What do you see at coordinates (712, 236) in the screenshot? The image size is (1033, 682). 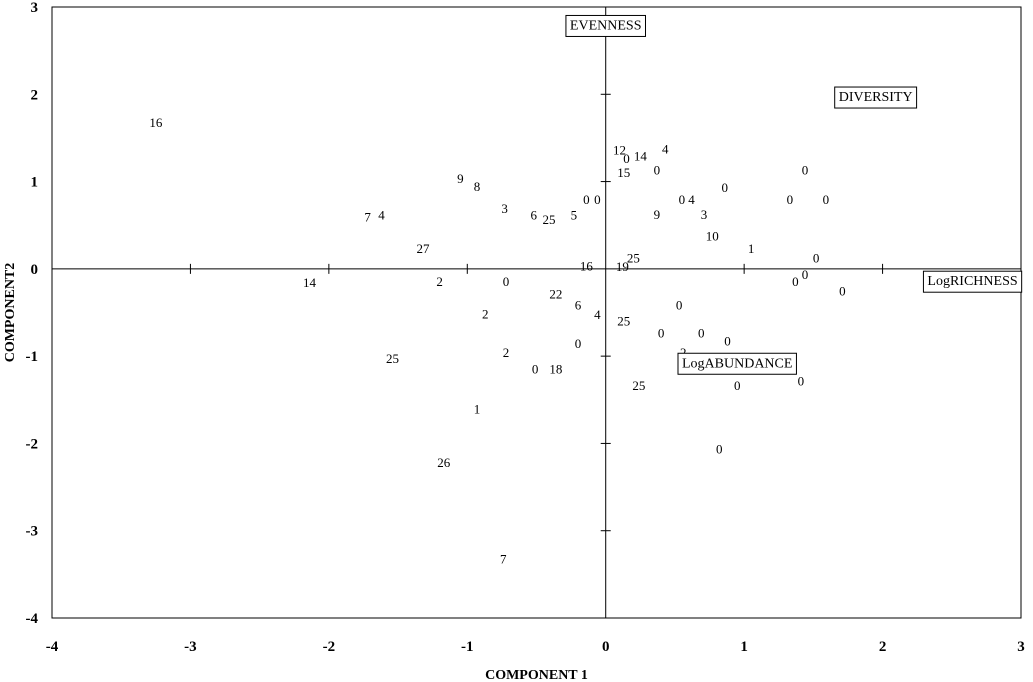 I see `point-label: 10` at bounding box center [712, 236].